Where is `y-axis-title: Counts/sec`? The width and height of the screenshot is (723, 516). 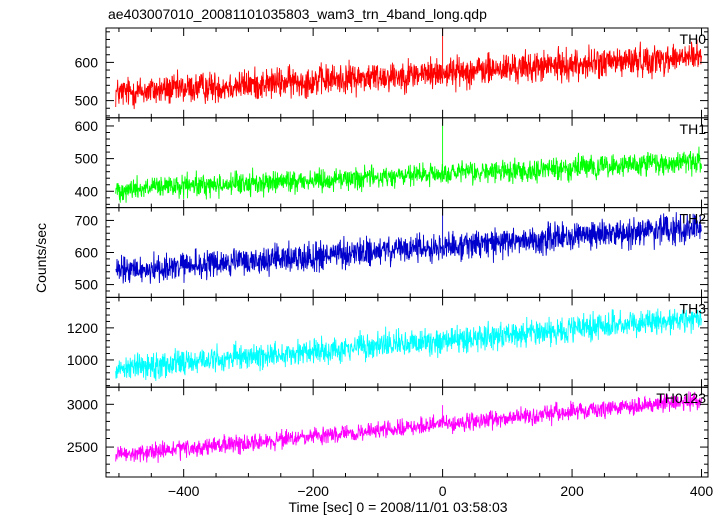
y-axis-title: Counts/sec is located at coordinates (41, 258).